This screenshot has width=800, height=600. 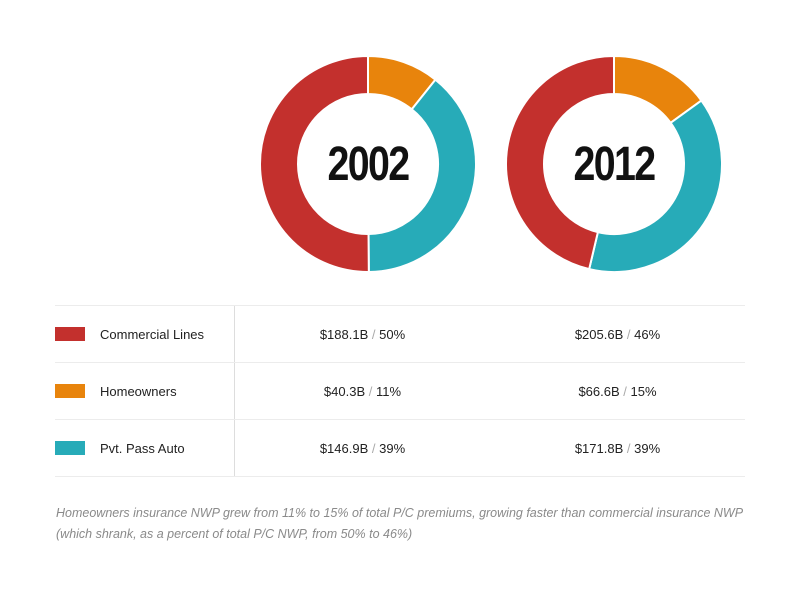 What do you see at coordinates (617, 391) in the screenshot?
I see `value-2012: $66.6B / 15%` at bounding box center [617, 391].